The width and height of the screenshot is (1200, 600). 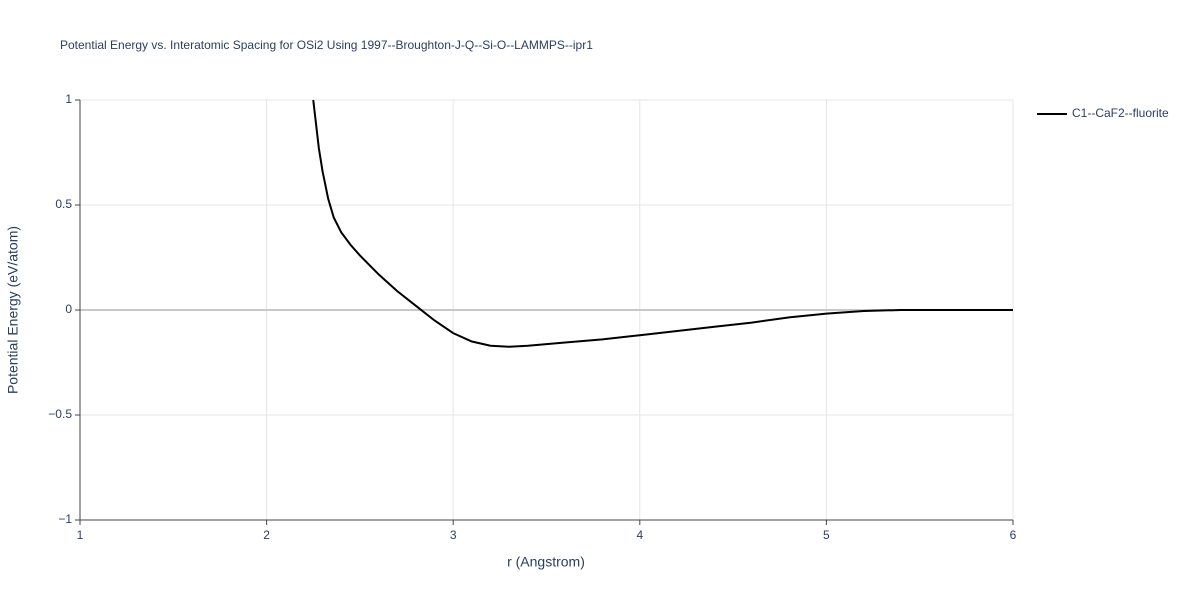 What do you see at coordinates (80, 535) in the screenshot?
I see `x-tick-label: 1` at bounding box center [80, 535].